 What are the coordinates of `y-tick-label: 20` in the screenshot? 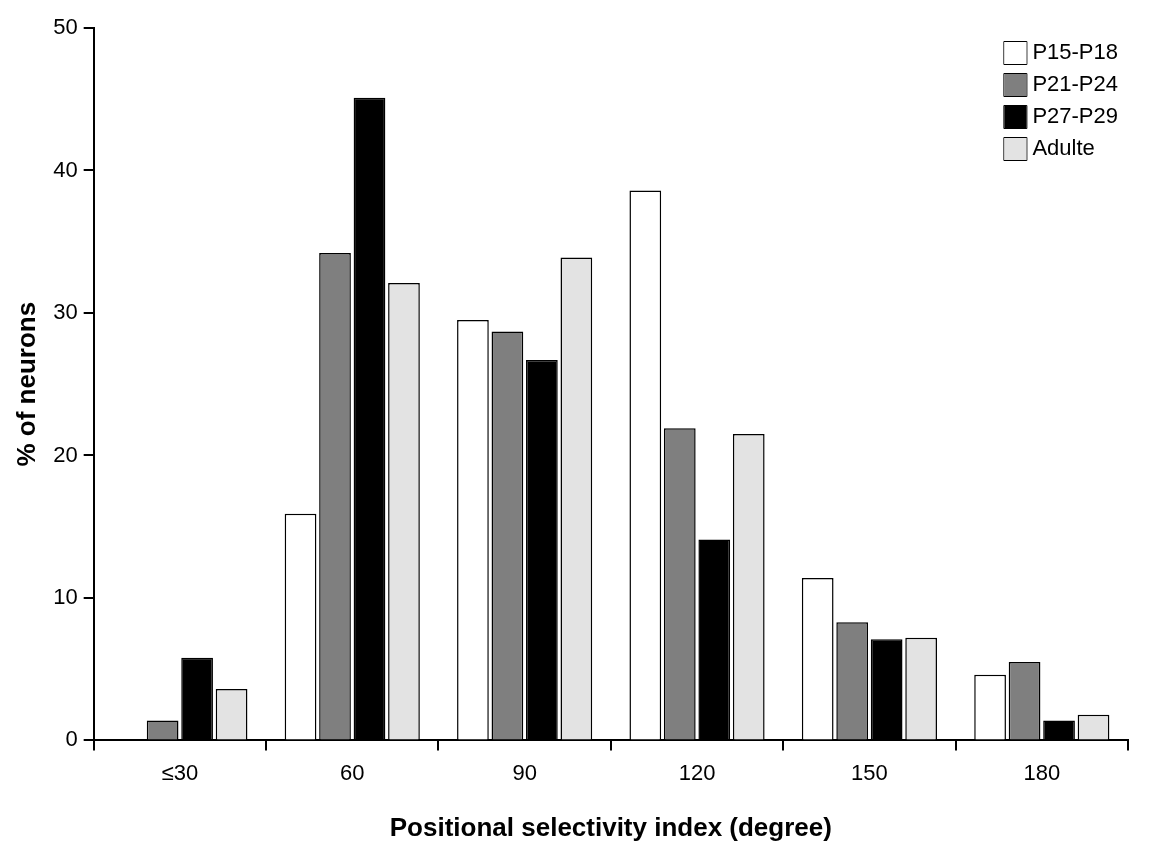 It's located at (65, 454).